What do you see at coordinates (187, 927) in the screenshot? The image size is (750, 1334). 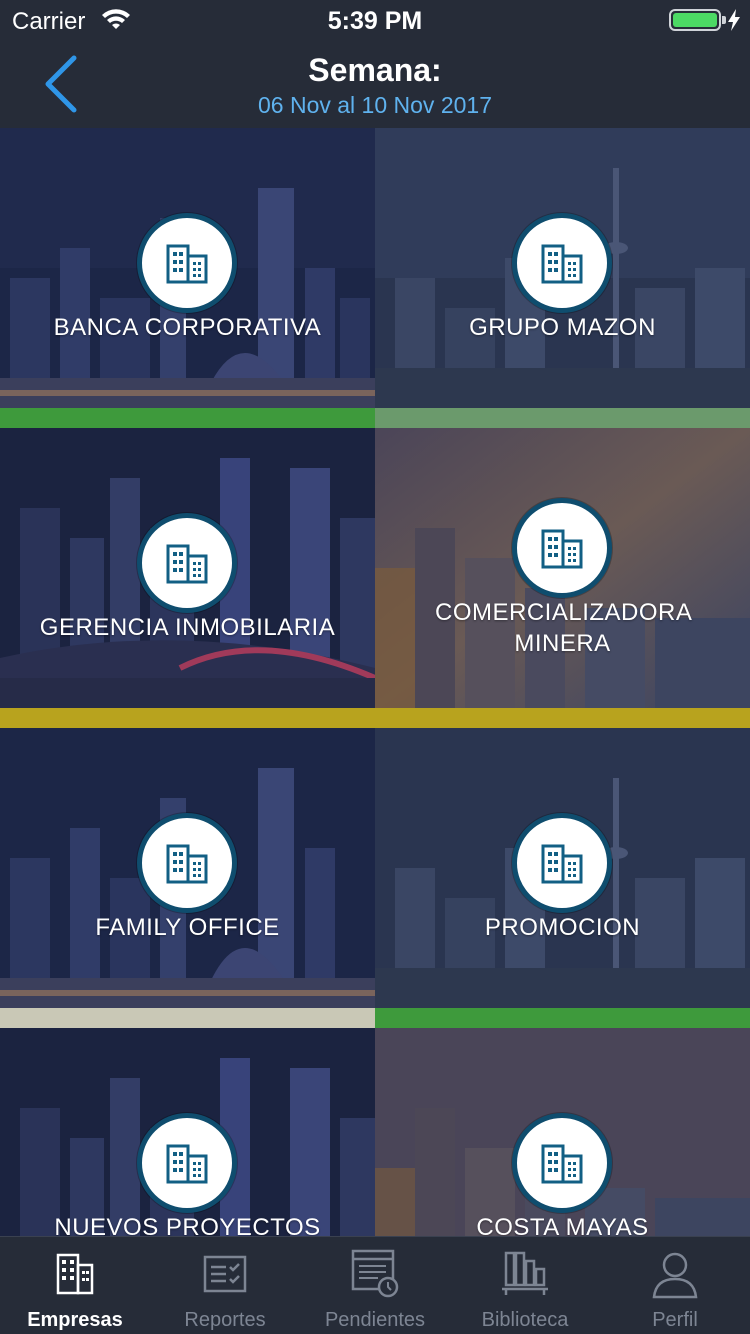 I see `company-name: FAMILY OFFICE` at bounding box center [187, 927].